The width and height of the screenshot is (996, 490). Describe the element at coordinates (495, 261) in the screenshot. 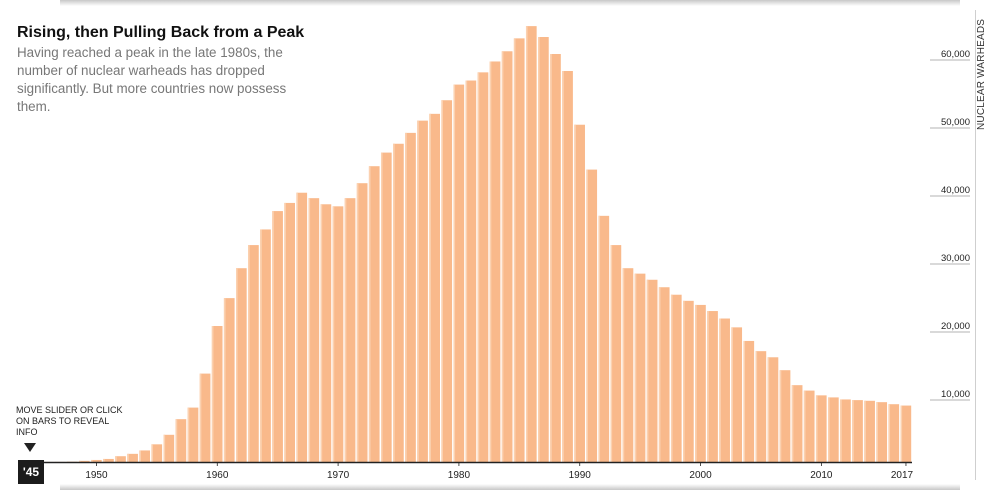

I see `bar-1983` at that location.